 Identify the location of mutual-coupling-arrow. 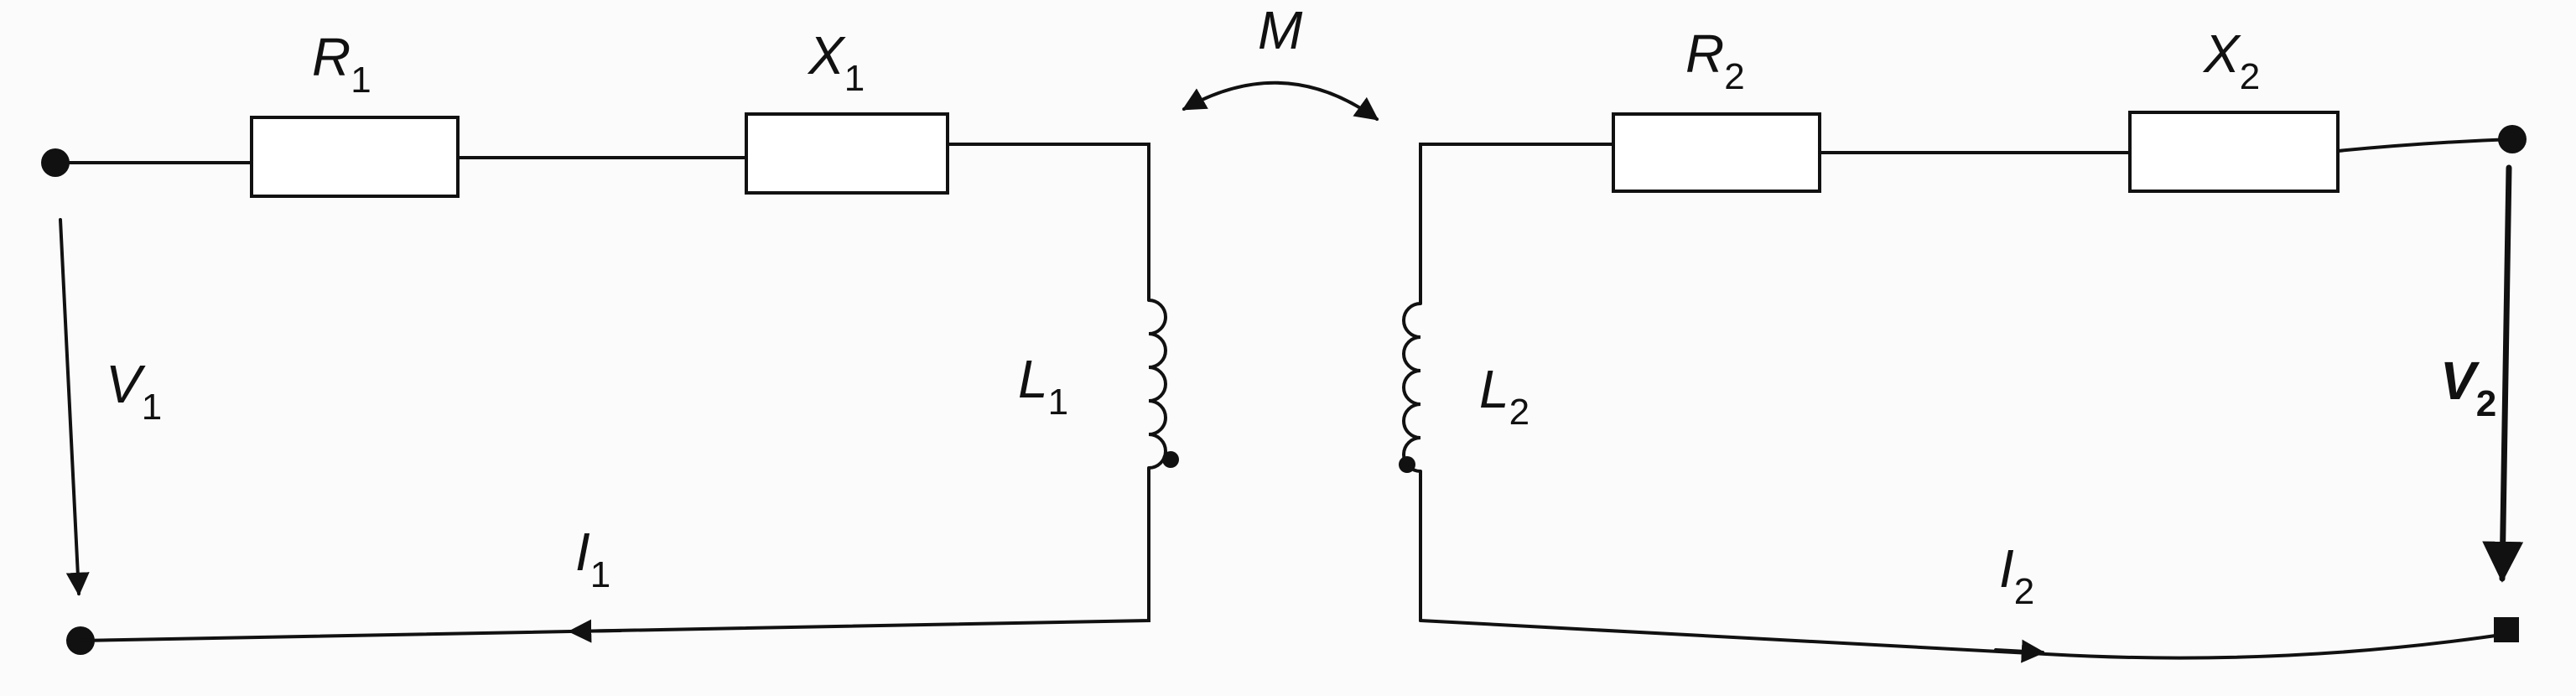
(1280, 101).